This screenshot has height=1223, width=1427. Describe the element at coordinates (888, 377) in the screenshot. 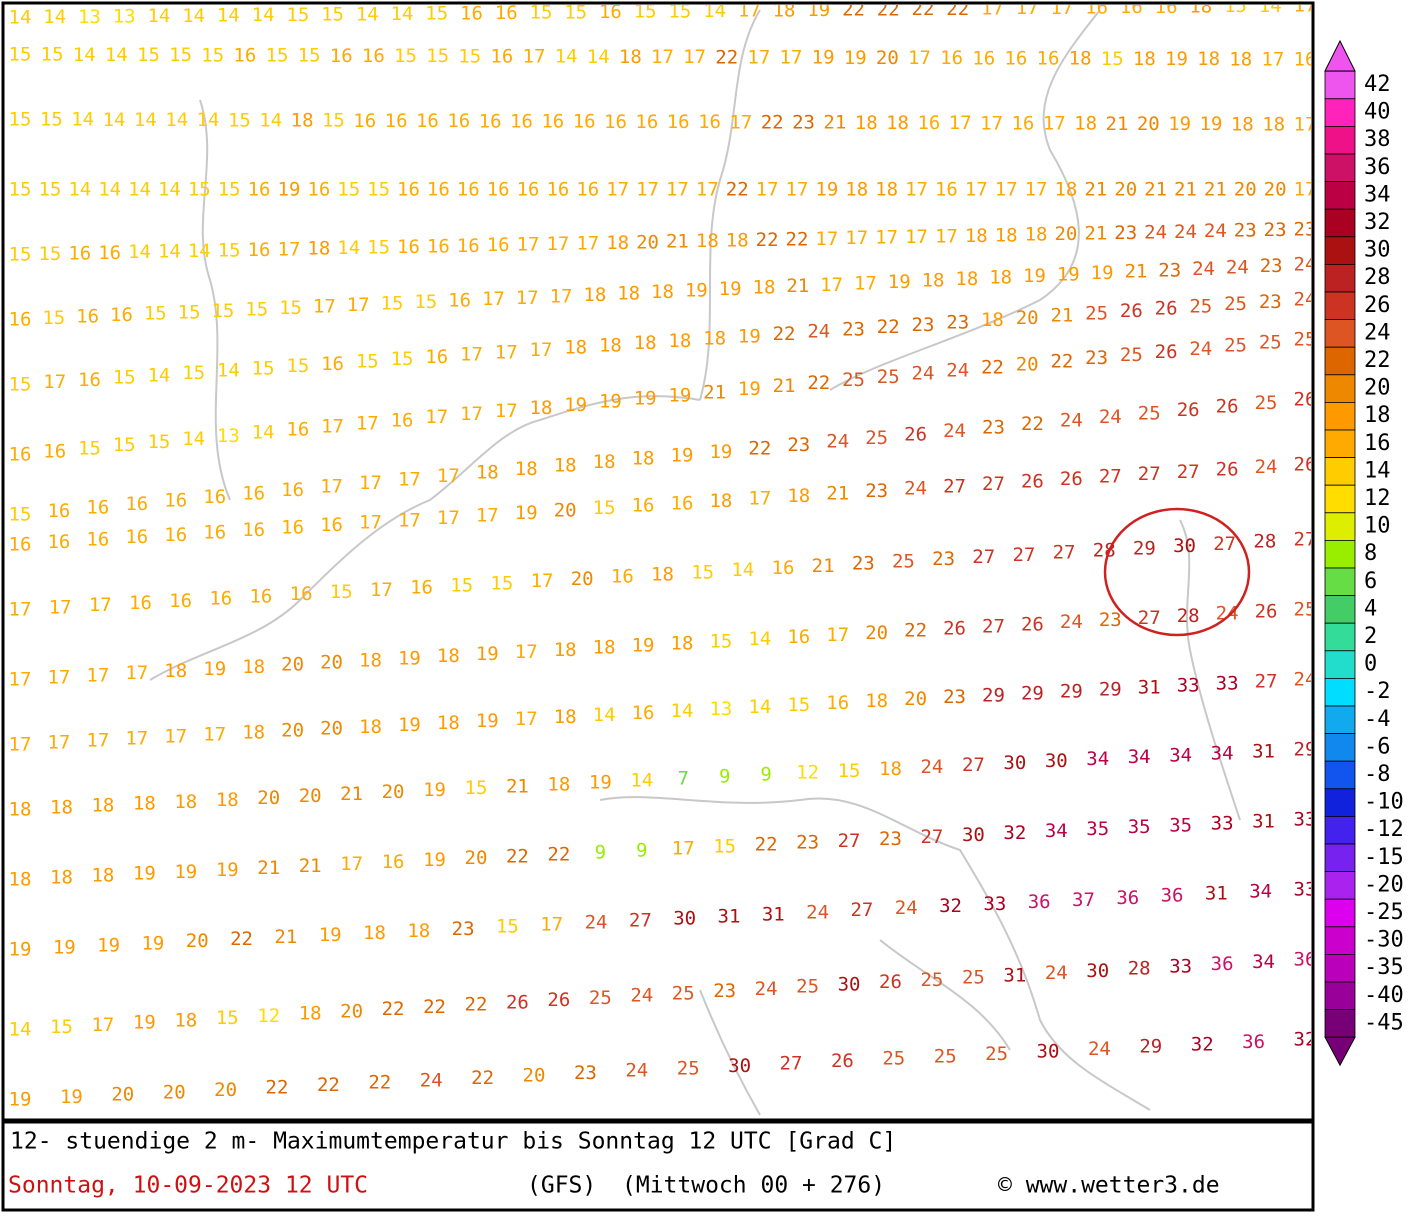

I see `temperature-value: 25` at that location.